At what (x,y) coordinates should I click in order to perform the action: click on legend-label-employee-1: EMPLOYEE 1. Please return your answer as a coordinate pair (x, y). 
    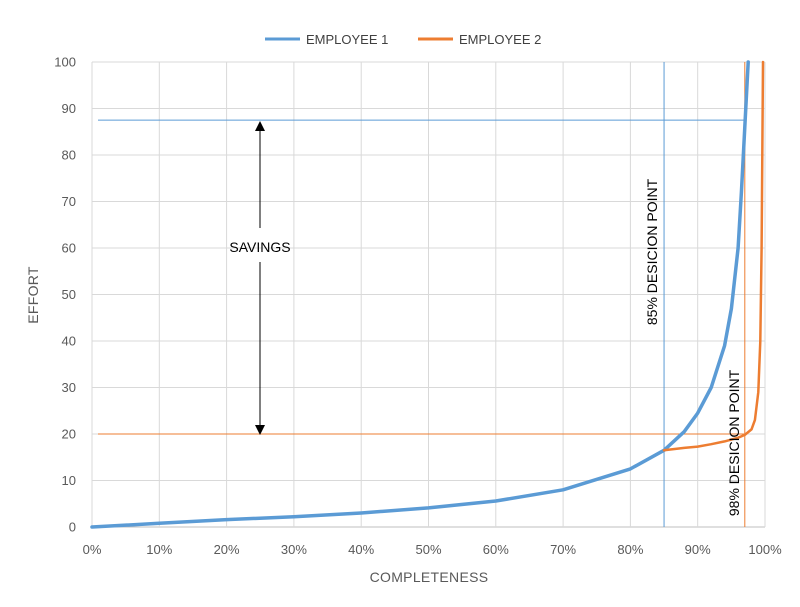
    Looking at the image, I should click on (347, 39).